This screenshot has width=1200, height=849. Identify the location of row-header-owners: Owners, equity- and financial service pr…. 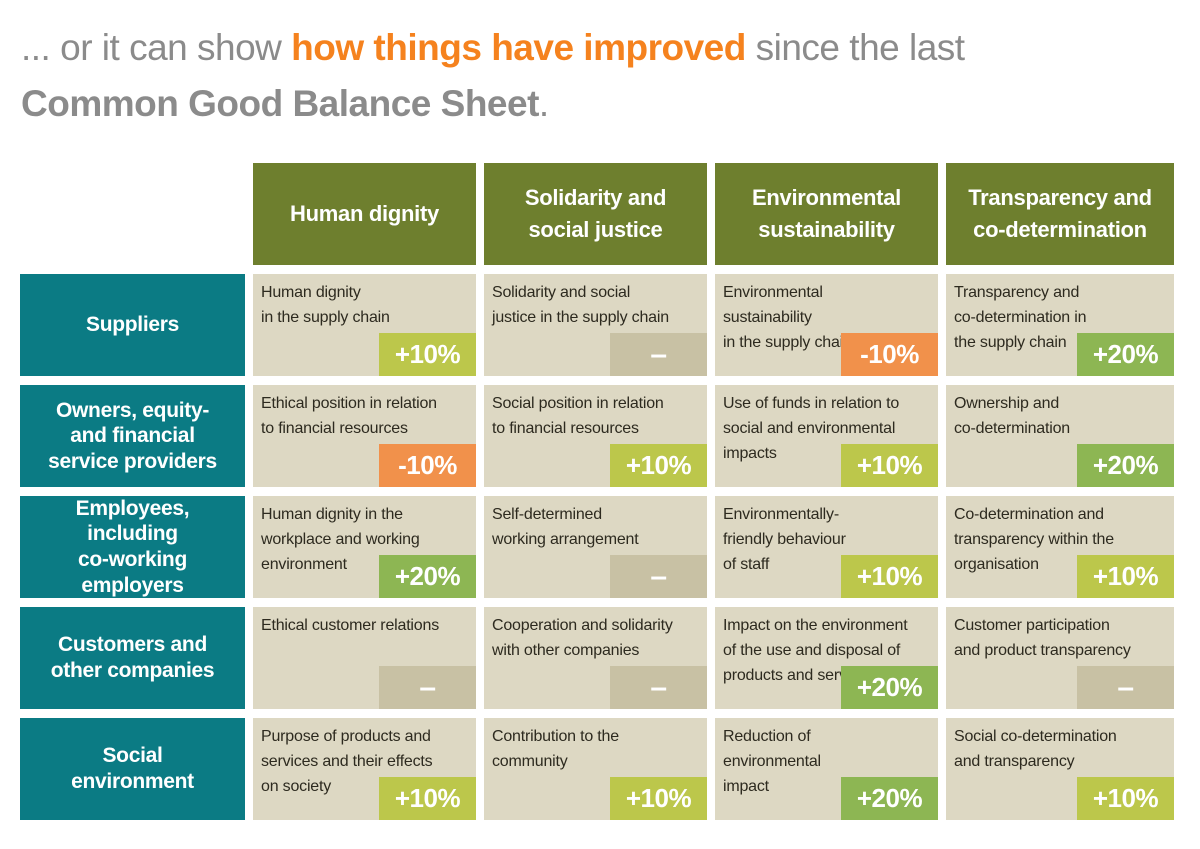
(132, 436).